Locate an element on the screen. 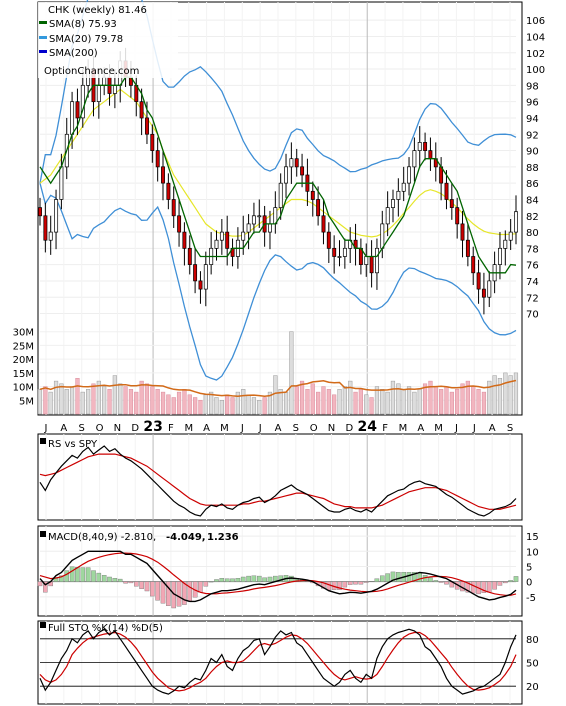 This screenshot has width=566, height=706. price-tick-label: 102 is located at coordinates (535, 54).